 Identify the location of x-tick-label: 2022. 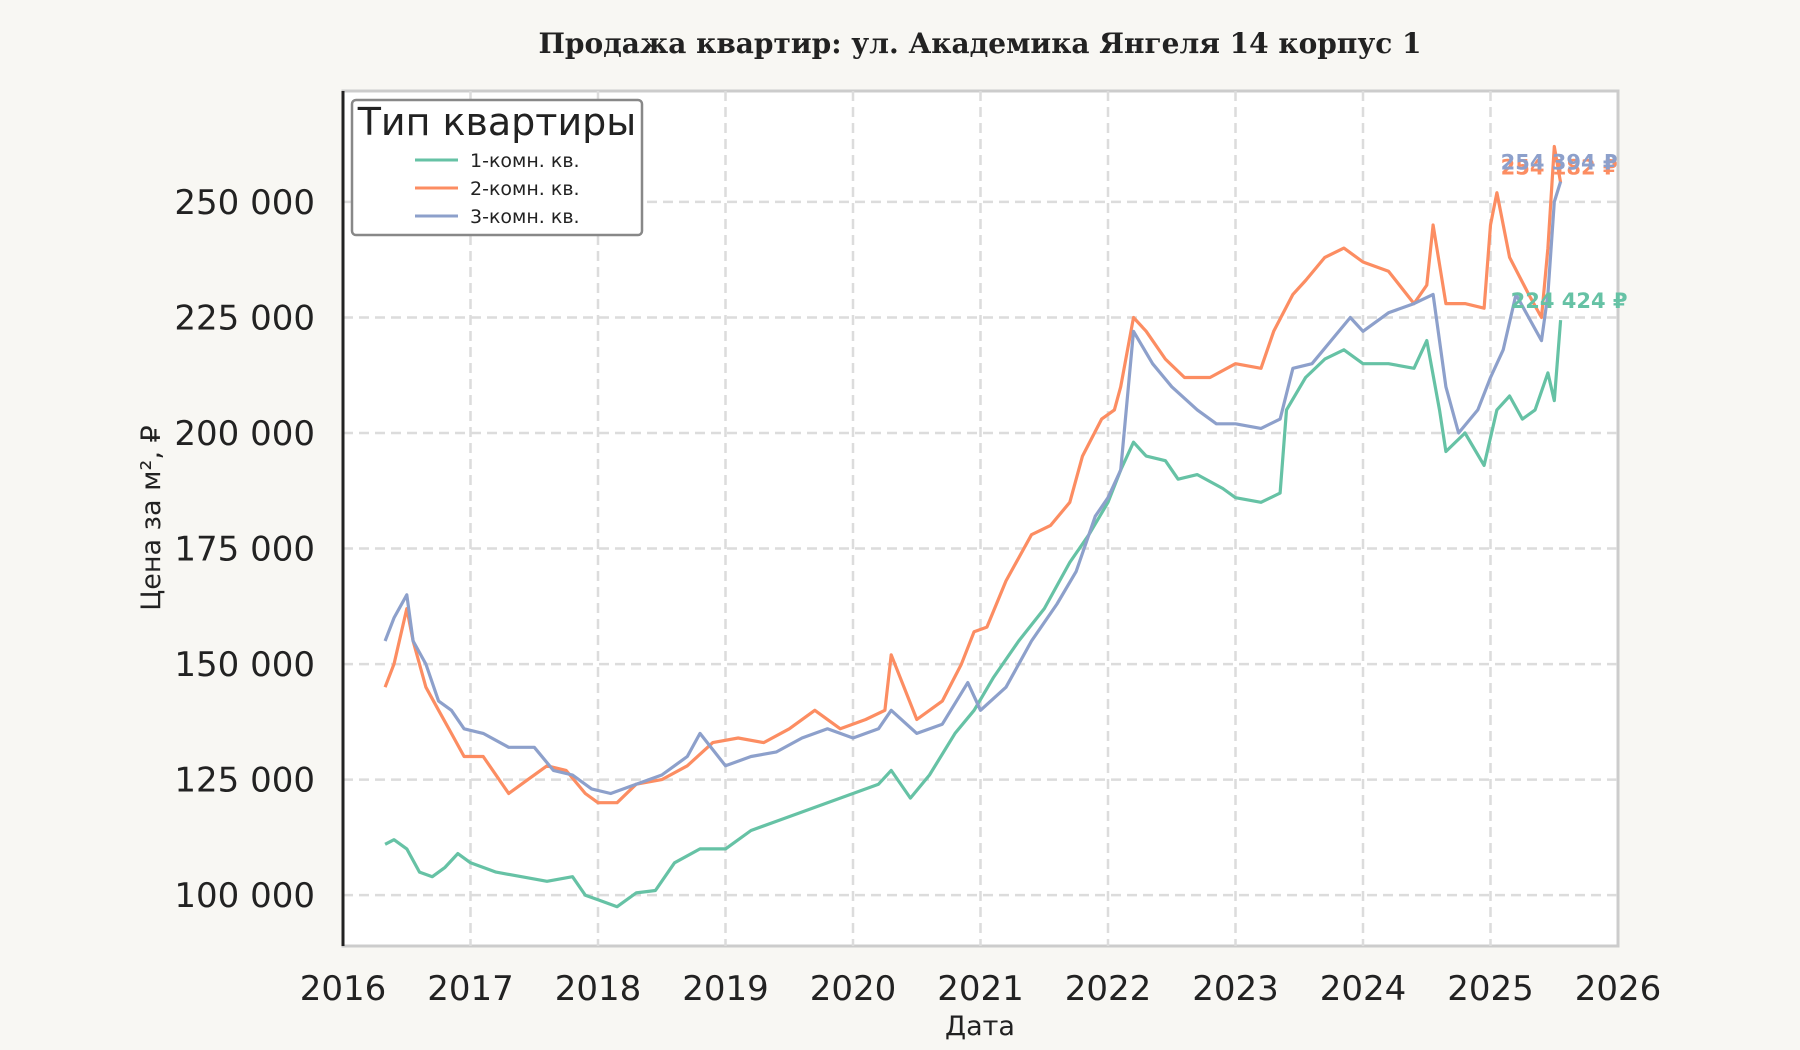
(1108, 989).